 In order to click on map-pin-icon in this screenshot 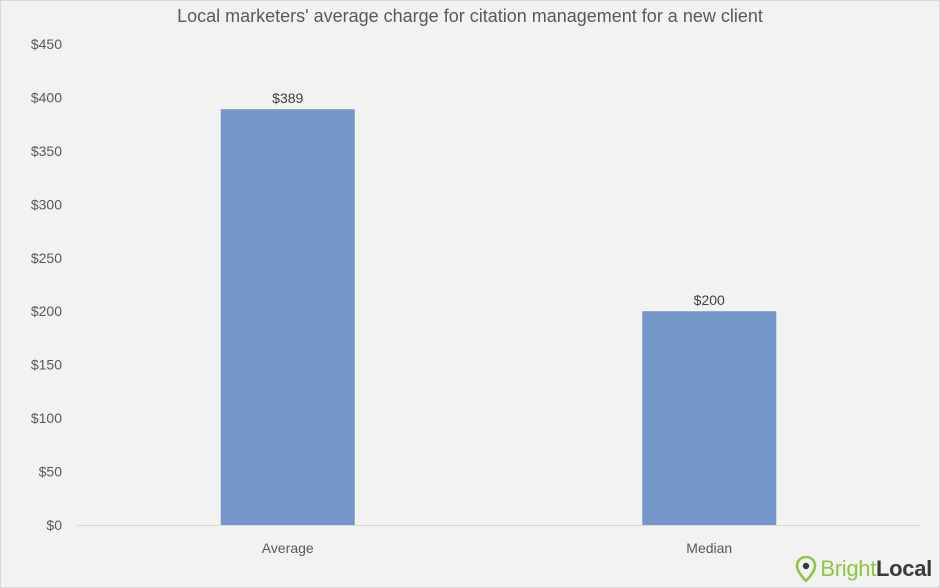, I will do `click(806, 569)`.